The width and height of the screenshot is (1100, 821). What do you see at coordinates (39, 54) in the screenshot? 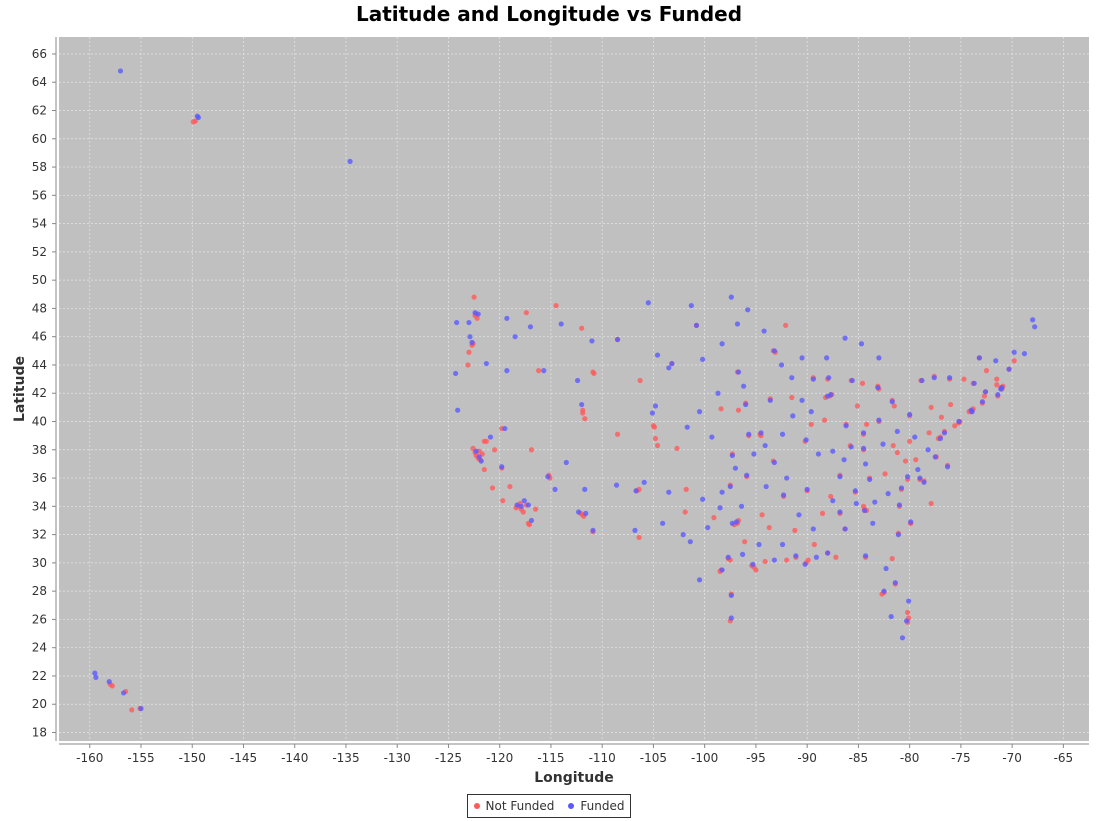
I see `y-tick-label: 66` at bounding box center [39, 54].